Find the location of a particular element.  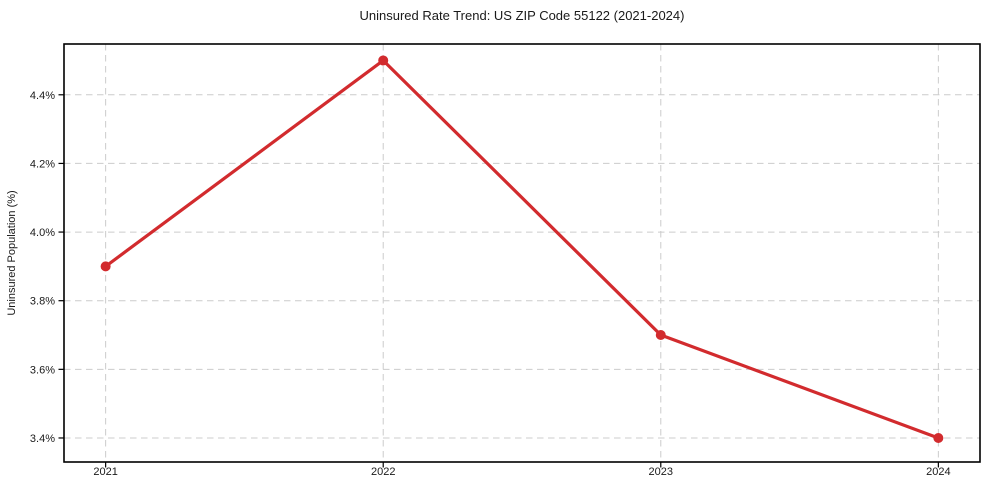

y-tick-label: 4.4% is located at coordinates (42, 96).